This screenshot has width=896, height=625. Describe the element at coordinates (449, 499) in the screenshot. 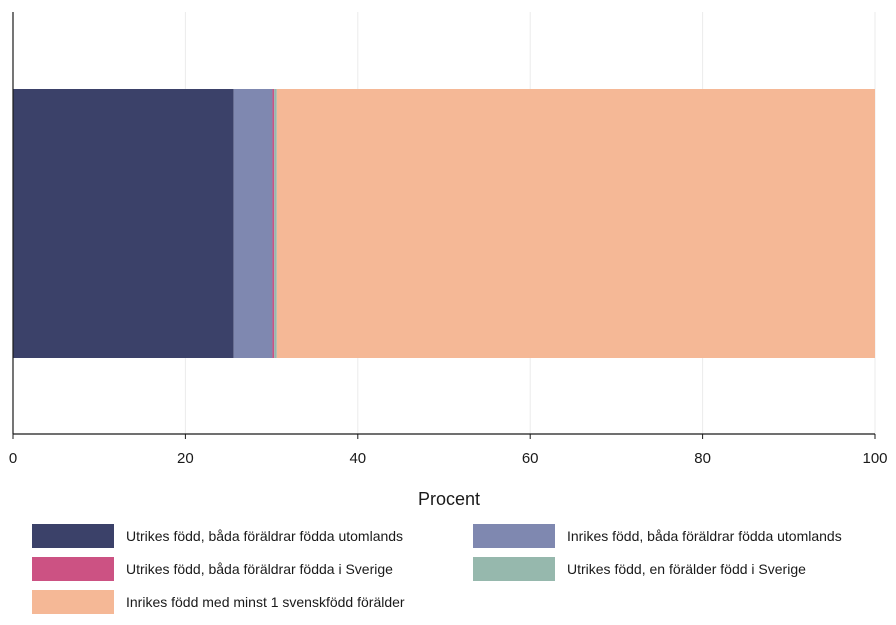

I see `x-axis-title: Procent` at that location.